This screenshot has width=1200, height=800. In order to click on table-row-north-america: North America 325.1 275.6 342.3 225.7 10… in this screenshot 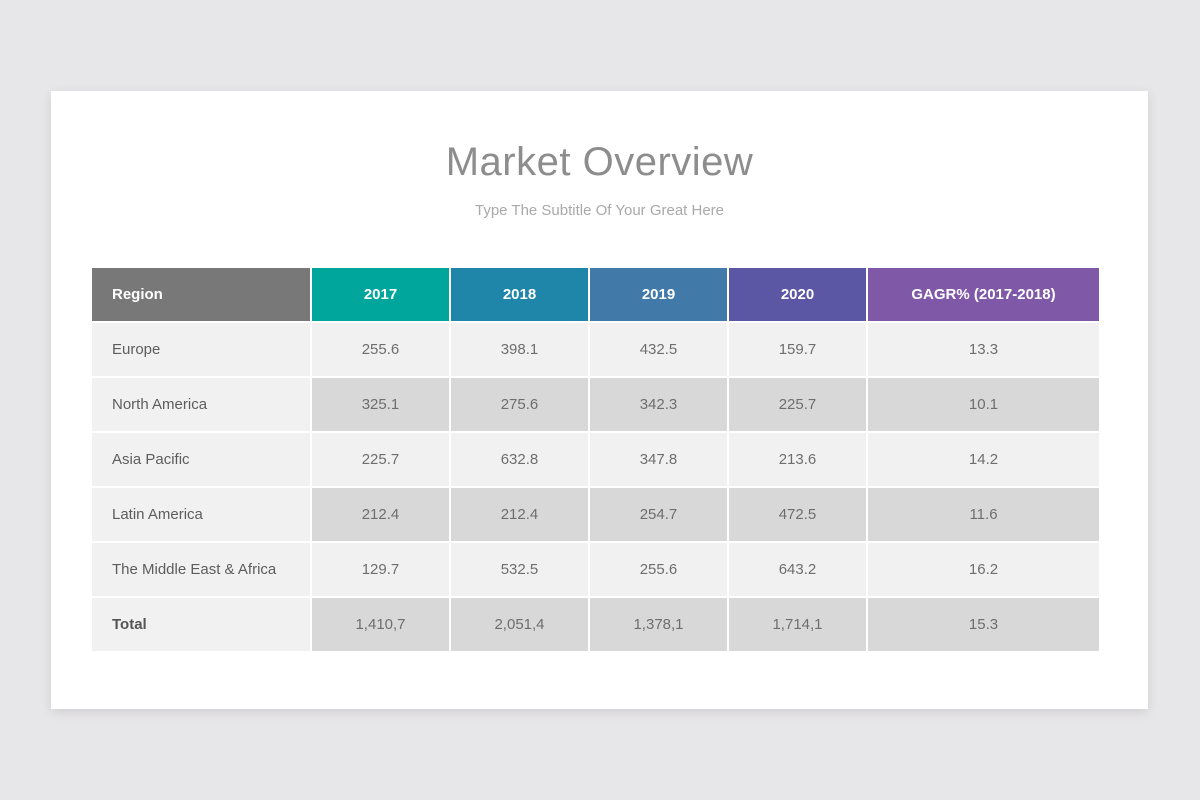, I will do `click(595, 404)`.